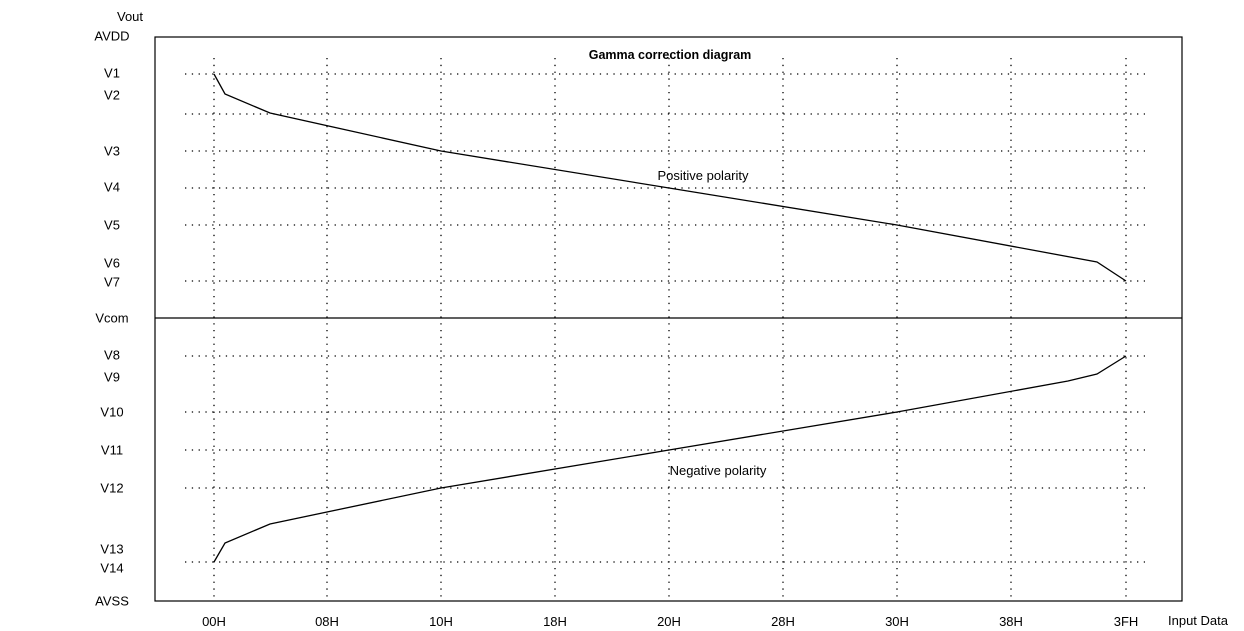 This screenshot has height=631, width=1244. What do you see at coordinates (130, 16) in the screenshot?
I see `y-axis-label: Vout` at bounding box center [130, 16].